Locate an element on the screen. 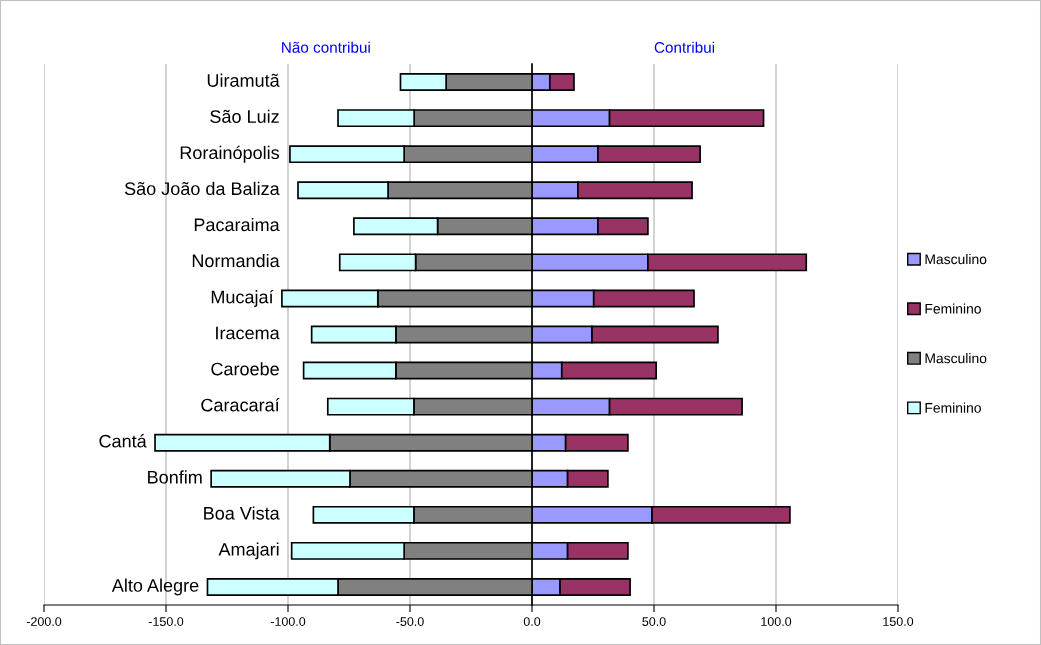 The width and height of the screenshot is (1041, 645). y-tick-label: Uiramutã is located at coordinates (243, 80).